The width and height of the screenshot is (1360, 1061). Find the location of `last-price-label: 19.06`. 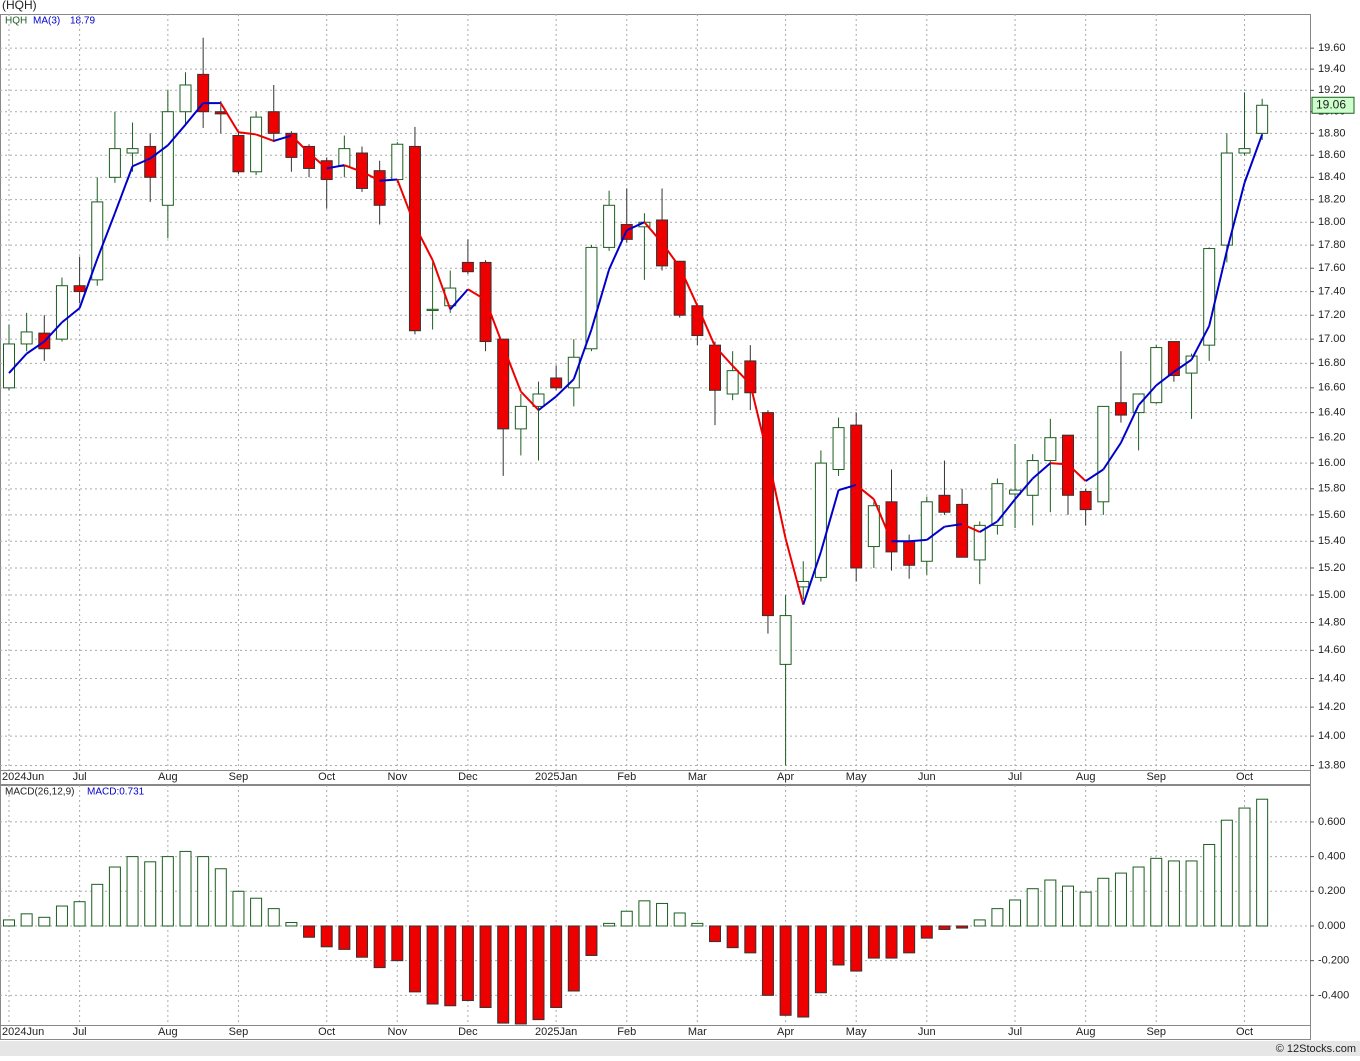

last-price-label: 19.06 is located at coordinates (1331, 104).